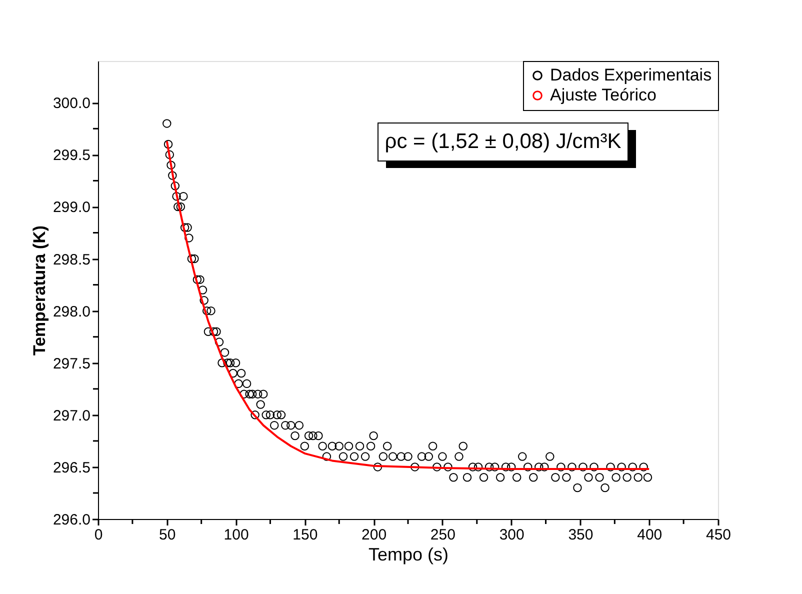 The width and height of the screenshot is (802, 594). What do you see at coordinates (374, 535) in the screenshot?
I see `x-tick-label: 200` at bounding box center [374, 535].